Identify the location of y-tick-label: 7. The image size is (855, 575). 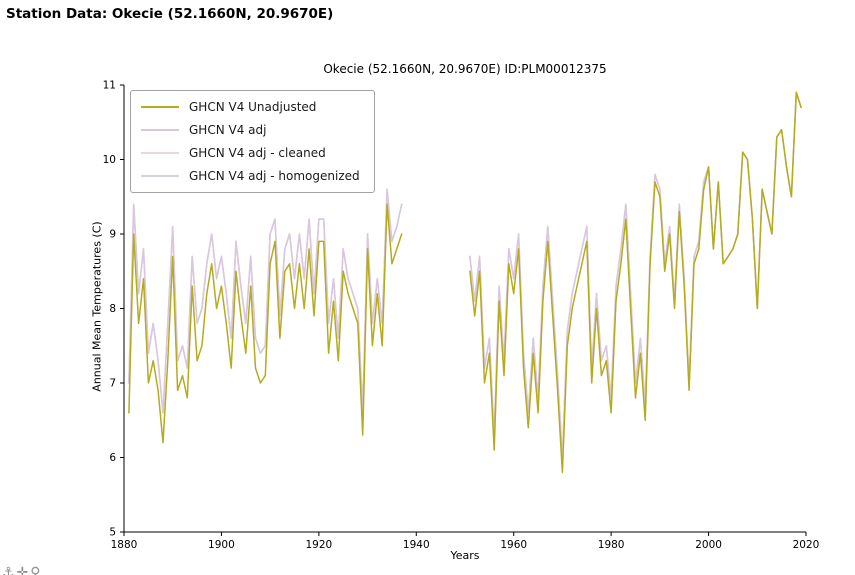
(112, 384).